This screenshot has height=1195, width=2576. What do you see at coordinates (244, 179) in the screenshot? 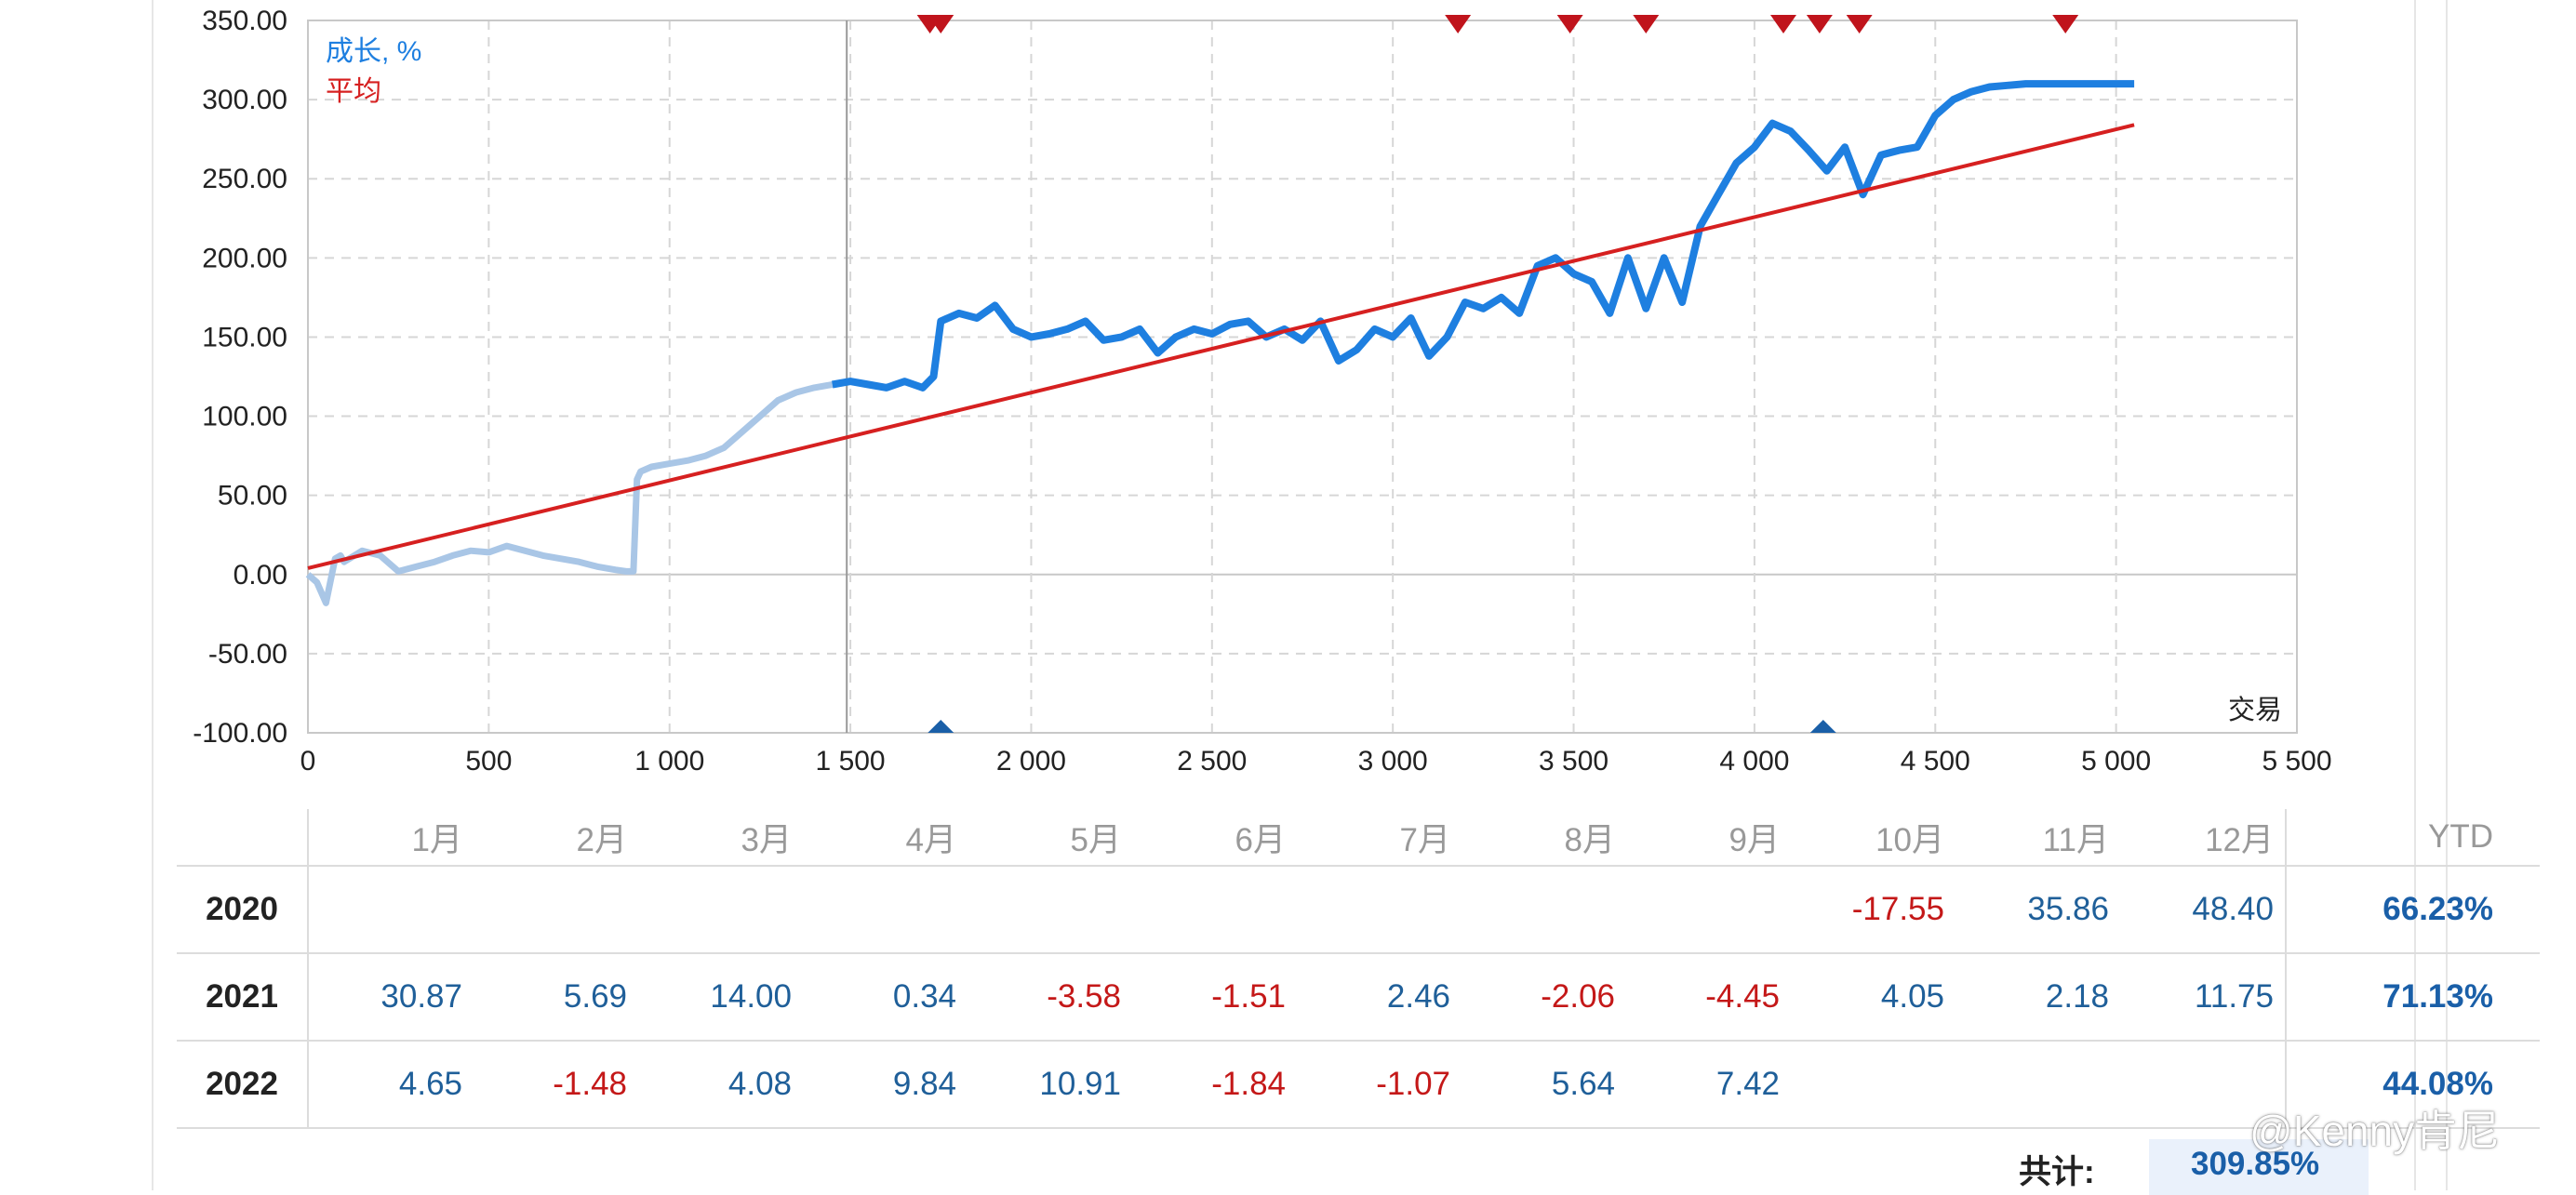
I see `y-tick-label: 250.00` at bounding box center [244, 179].